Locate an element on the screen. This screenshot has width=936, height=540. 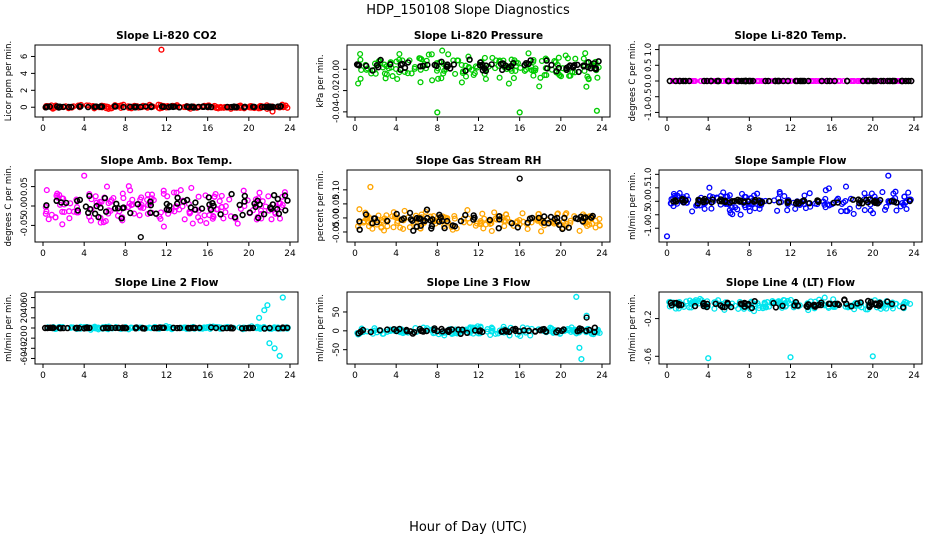
y-tick-label: 1.0 is located at coordinates (649, 175).